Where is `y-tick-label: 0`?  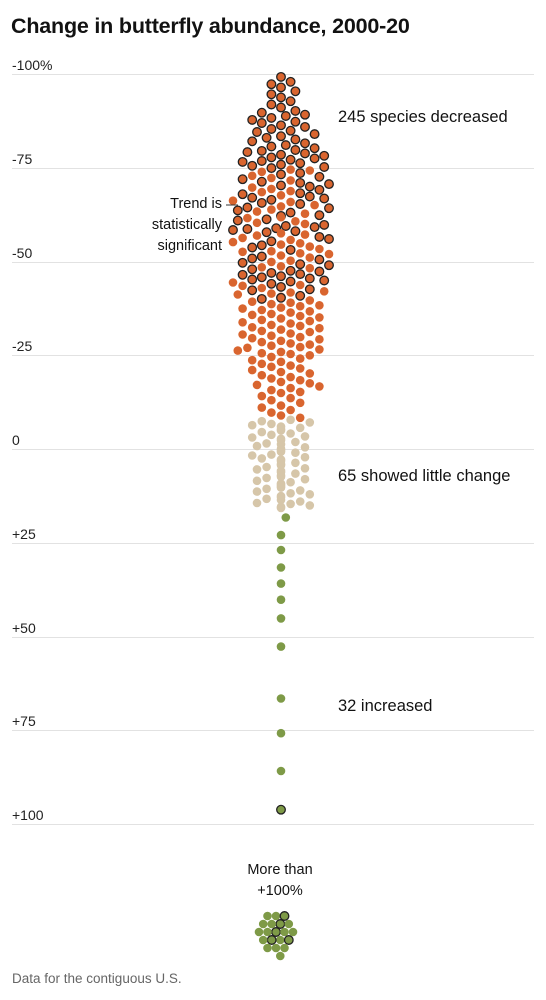
y-tick-label: 0 is located at coordinates (16, 440).